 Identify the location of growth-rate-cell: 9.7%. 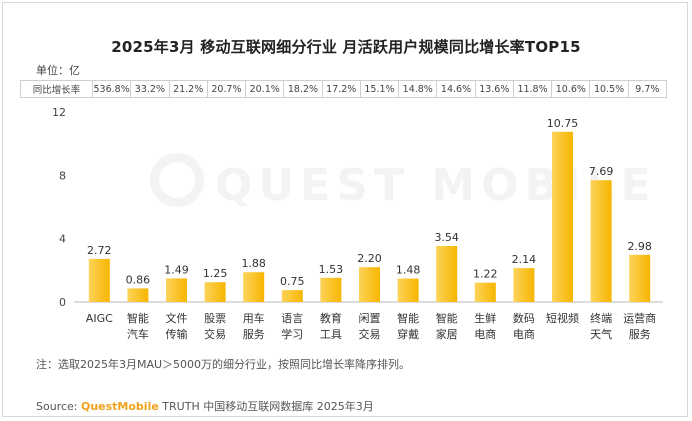
(647, 89).